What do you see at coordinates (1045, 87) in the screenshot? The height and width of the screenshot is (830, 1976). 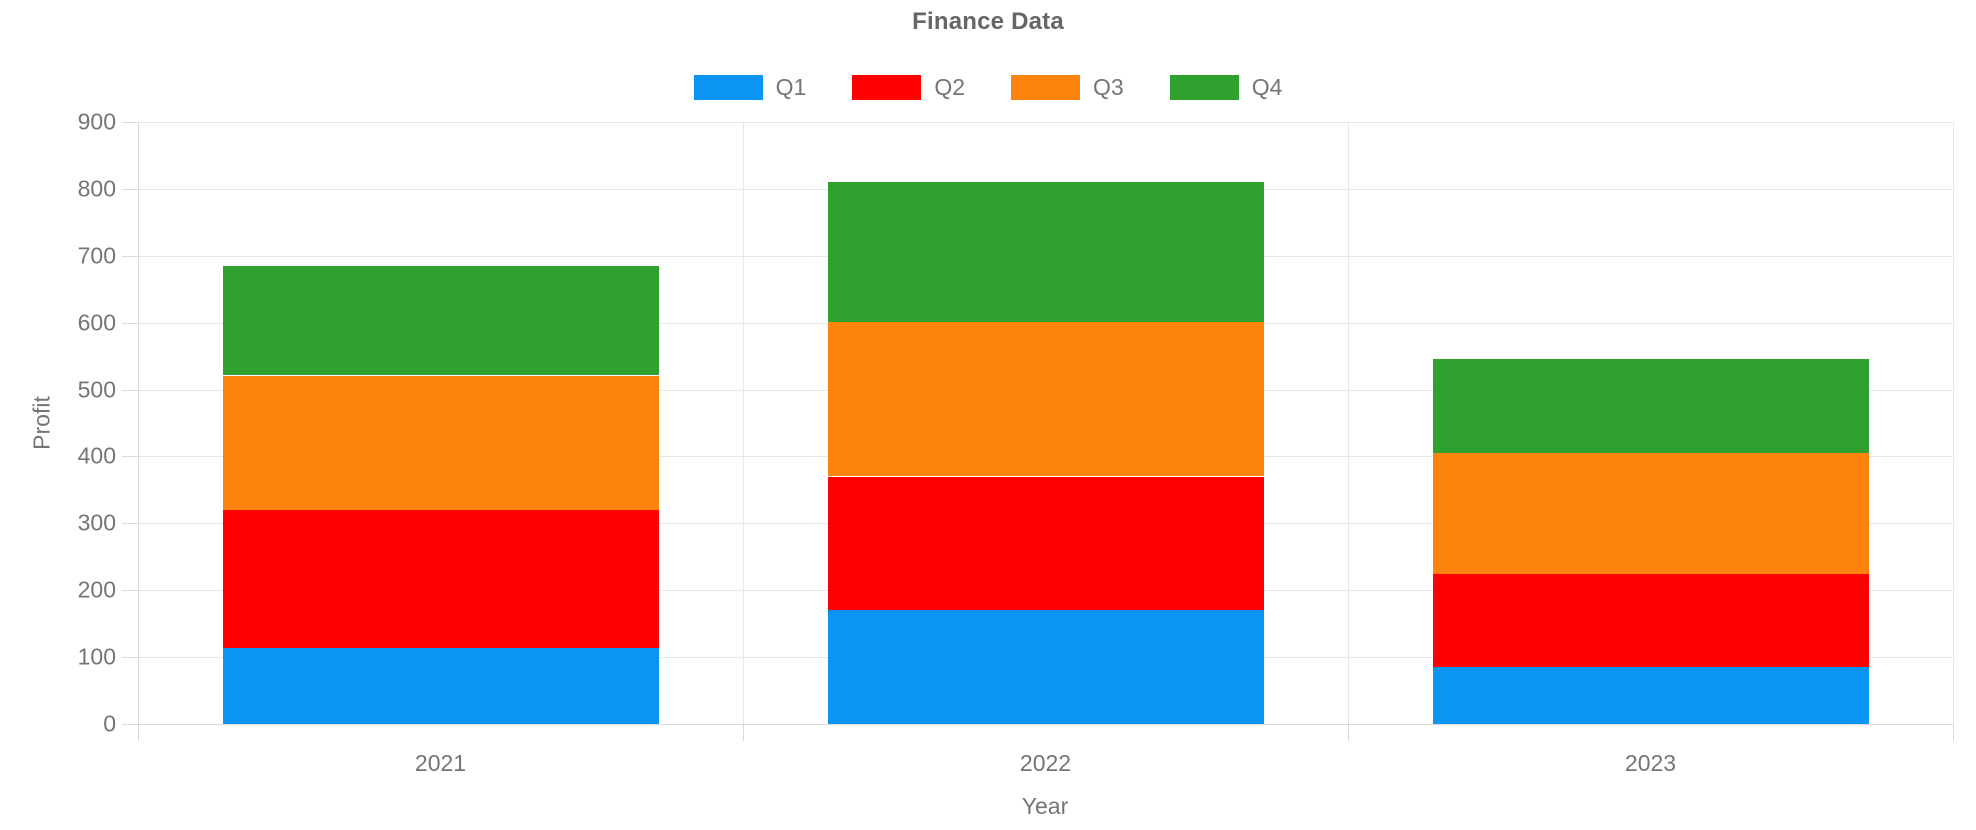 I see `legend-swatch-q3-icon` at bounding box center [1045, 87].